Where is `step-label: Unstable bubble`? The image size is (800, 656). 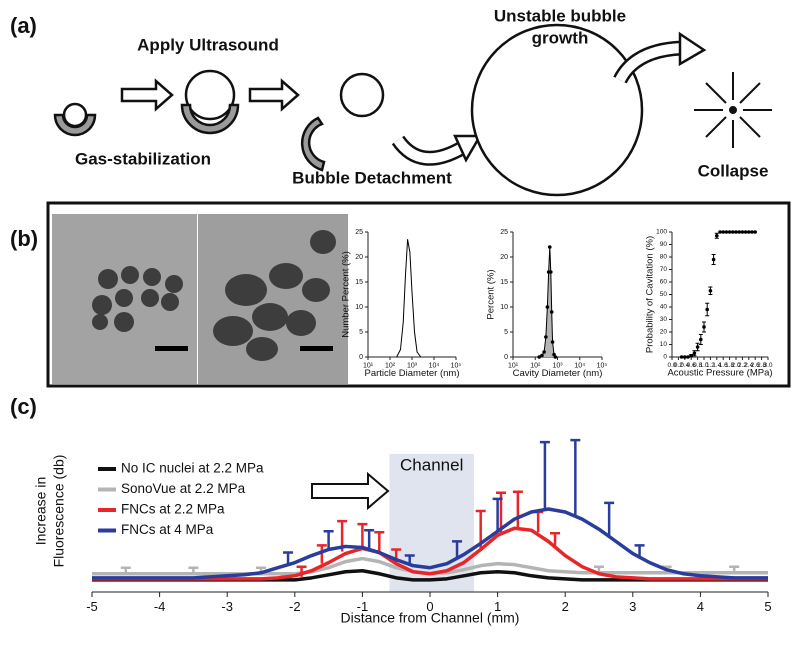 step-label: Unstable bubble is located at coordinates (560, 15).